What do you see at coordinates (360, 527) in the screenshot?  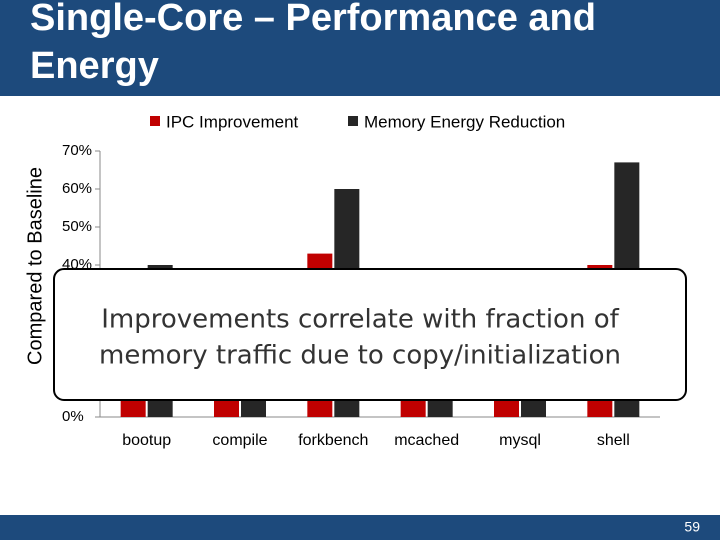 I see `footer-bar` at bounding box center [360, 527].